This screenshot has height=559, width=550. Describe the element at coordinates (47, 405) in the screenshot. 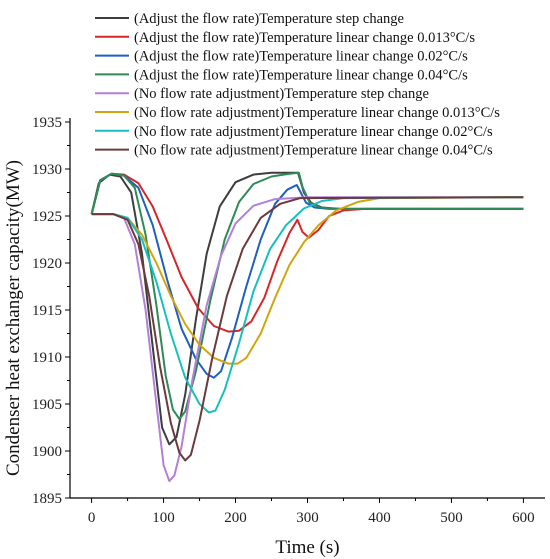

I see `y-tick-label: 1905` at that location.